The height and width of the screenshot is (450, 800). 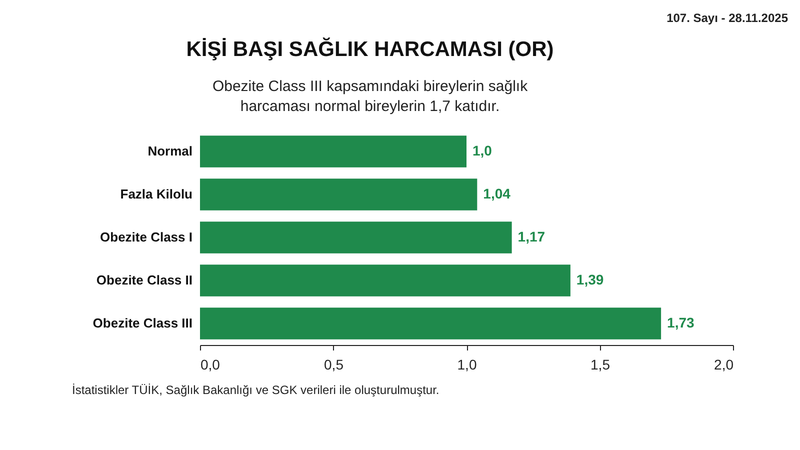 I want to click on x-tick-label: 0,5, so click(x=334, y=364).